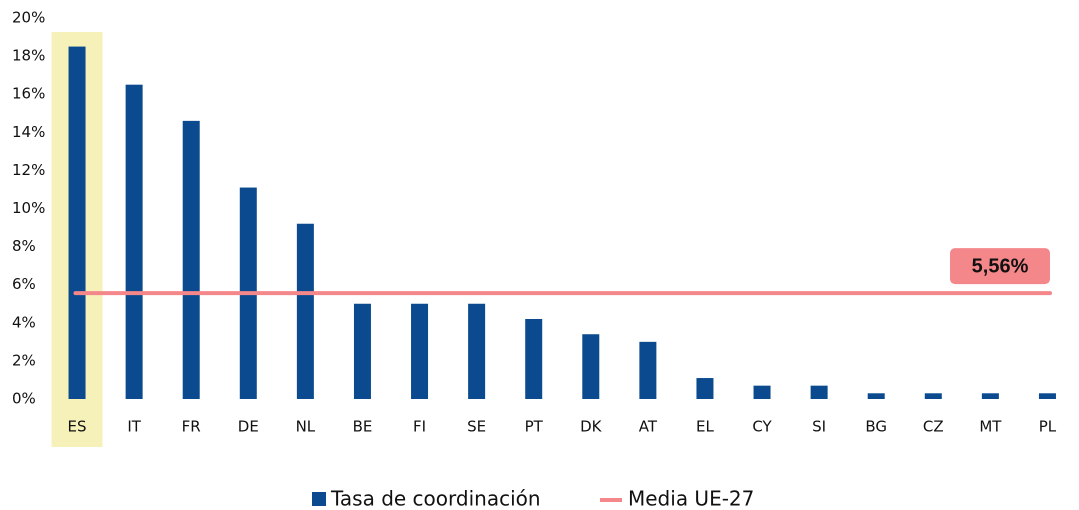  Describe the element at coordinates (648, 427) in the screenshot. I see `x-tick-label: AT` at that location.